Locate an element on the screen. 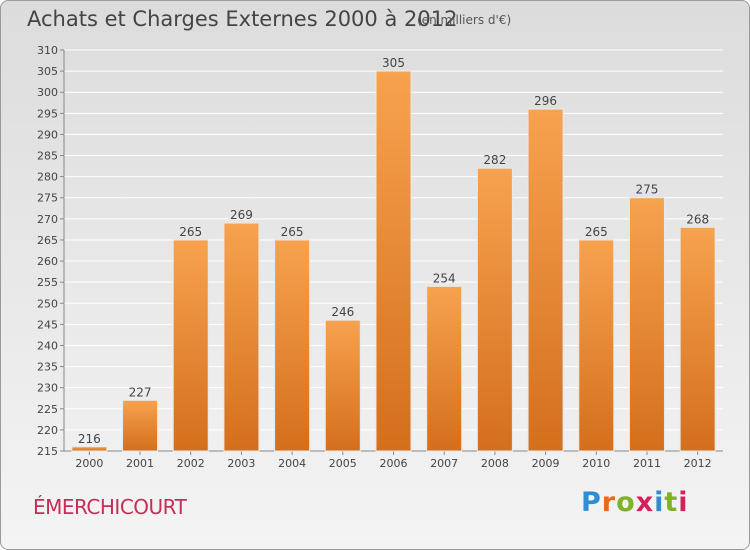 This screenshot has width=750, height=550. bar-2002 is located at coordinates (190, 345).